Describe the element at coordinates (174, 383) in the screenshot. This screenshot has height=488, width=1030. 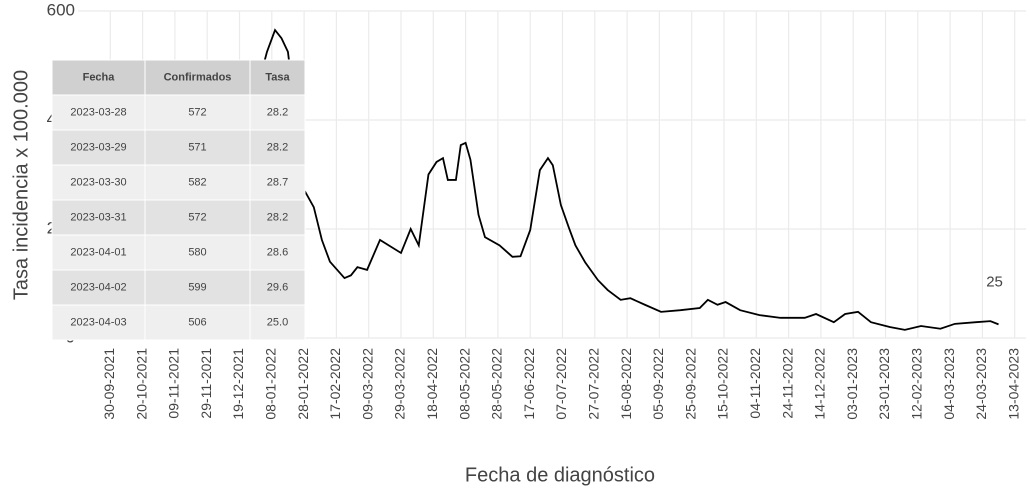
I see `x-tick-label: 09-11-2021` at that location.